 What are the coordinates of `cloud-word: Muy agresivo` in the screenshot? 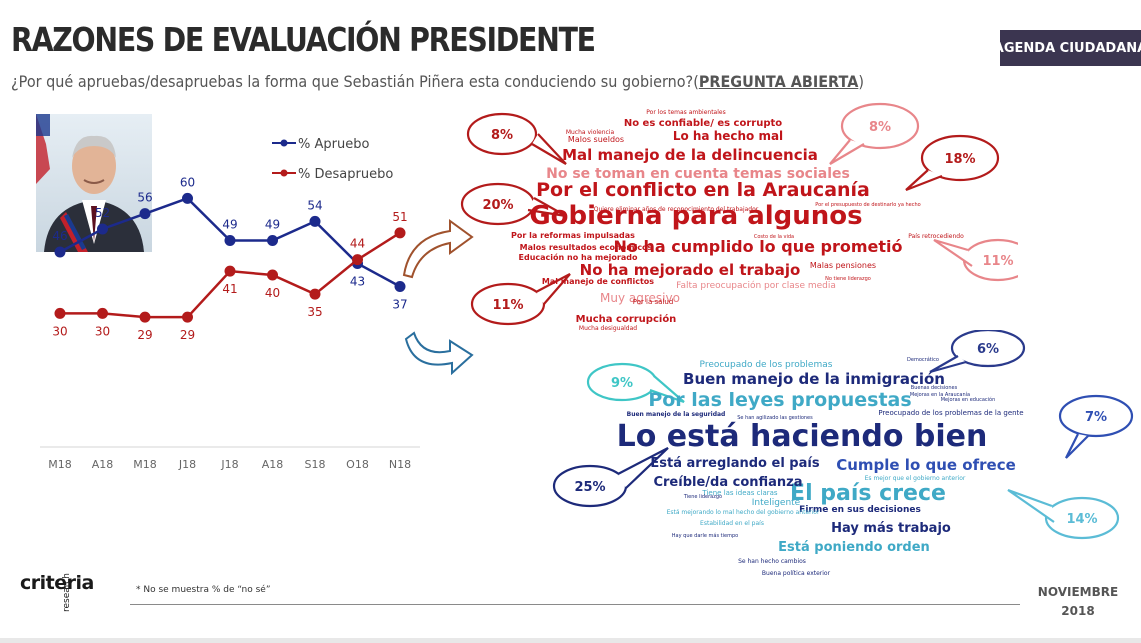 It's located at (640, 298).